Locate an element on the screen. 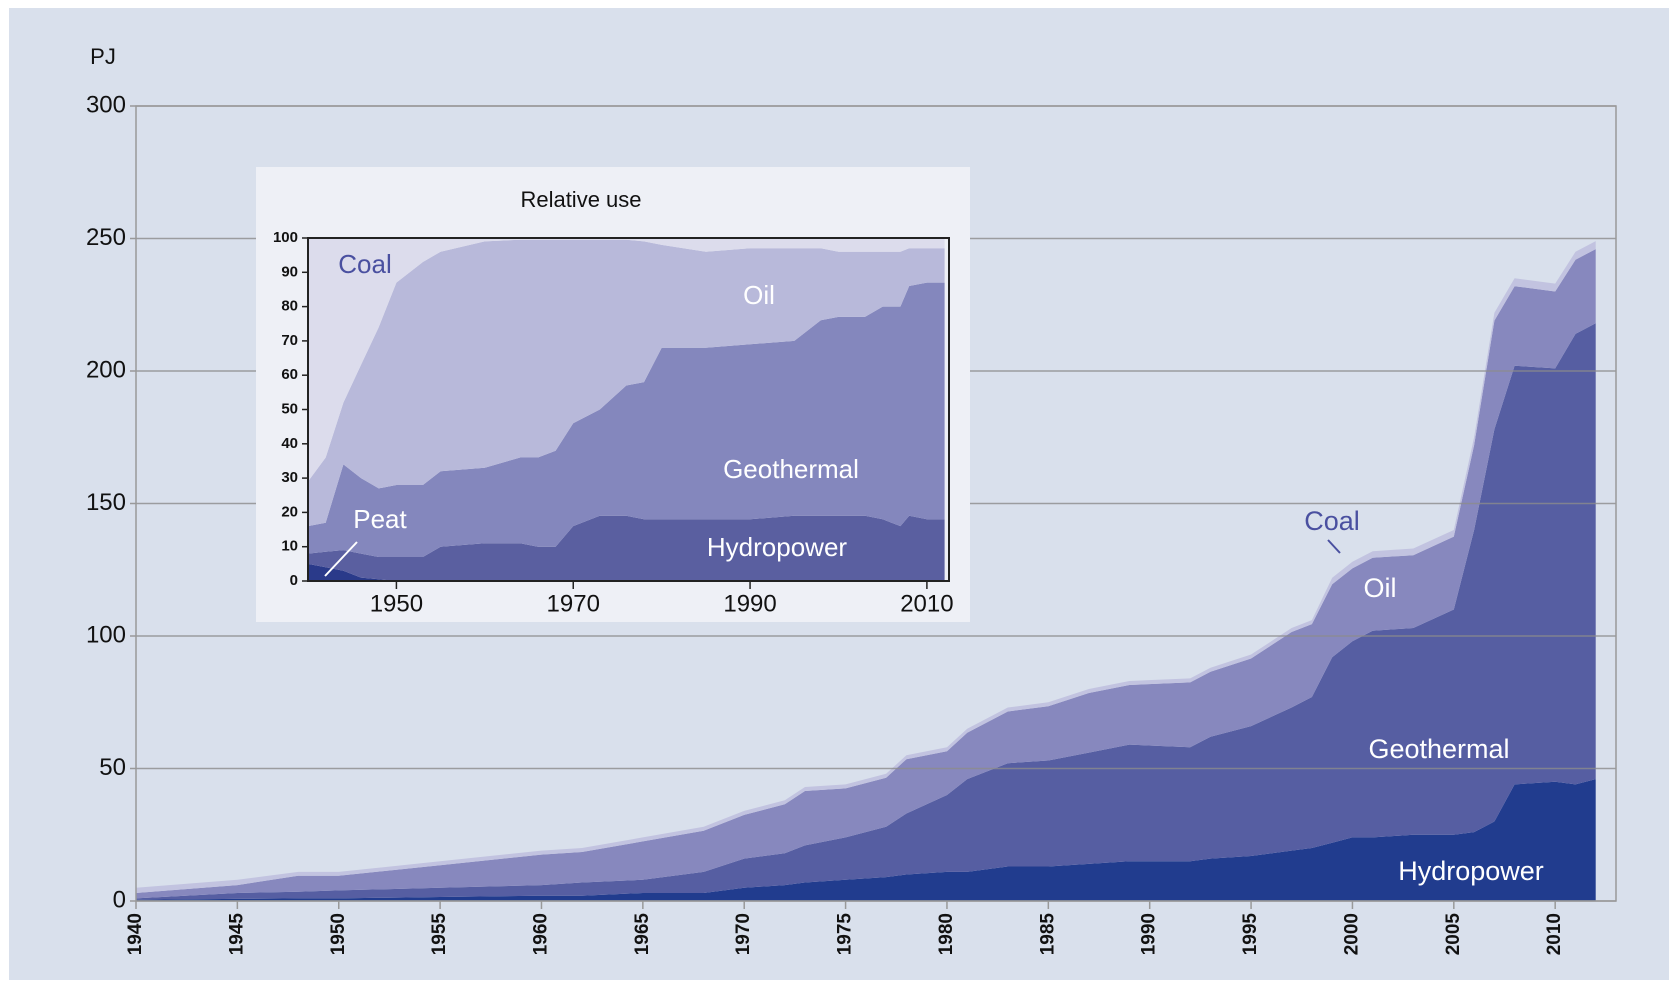 The image size is (1669, 985). y-tick-label: 300 is located at coordinates (106, 104).